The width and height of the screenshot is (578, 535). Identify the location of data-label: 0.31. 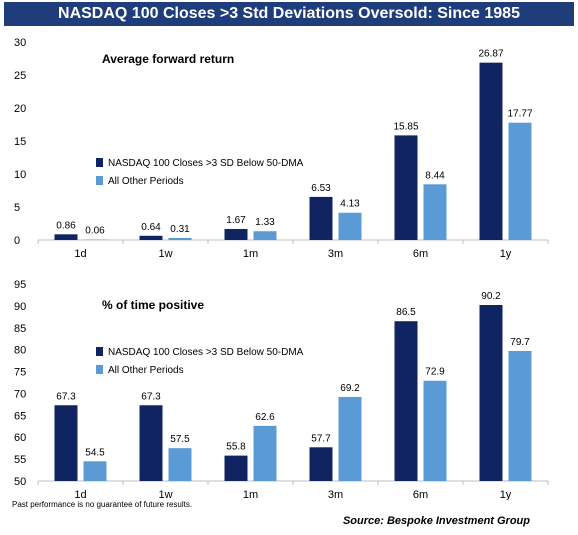
(180, 229).